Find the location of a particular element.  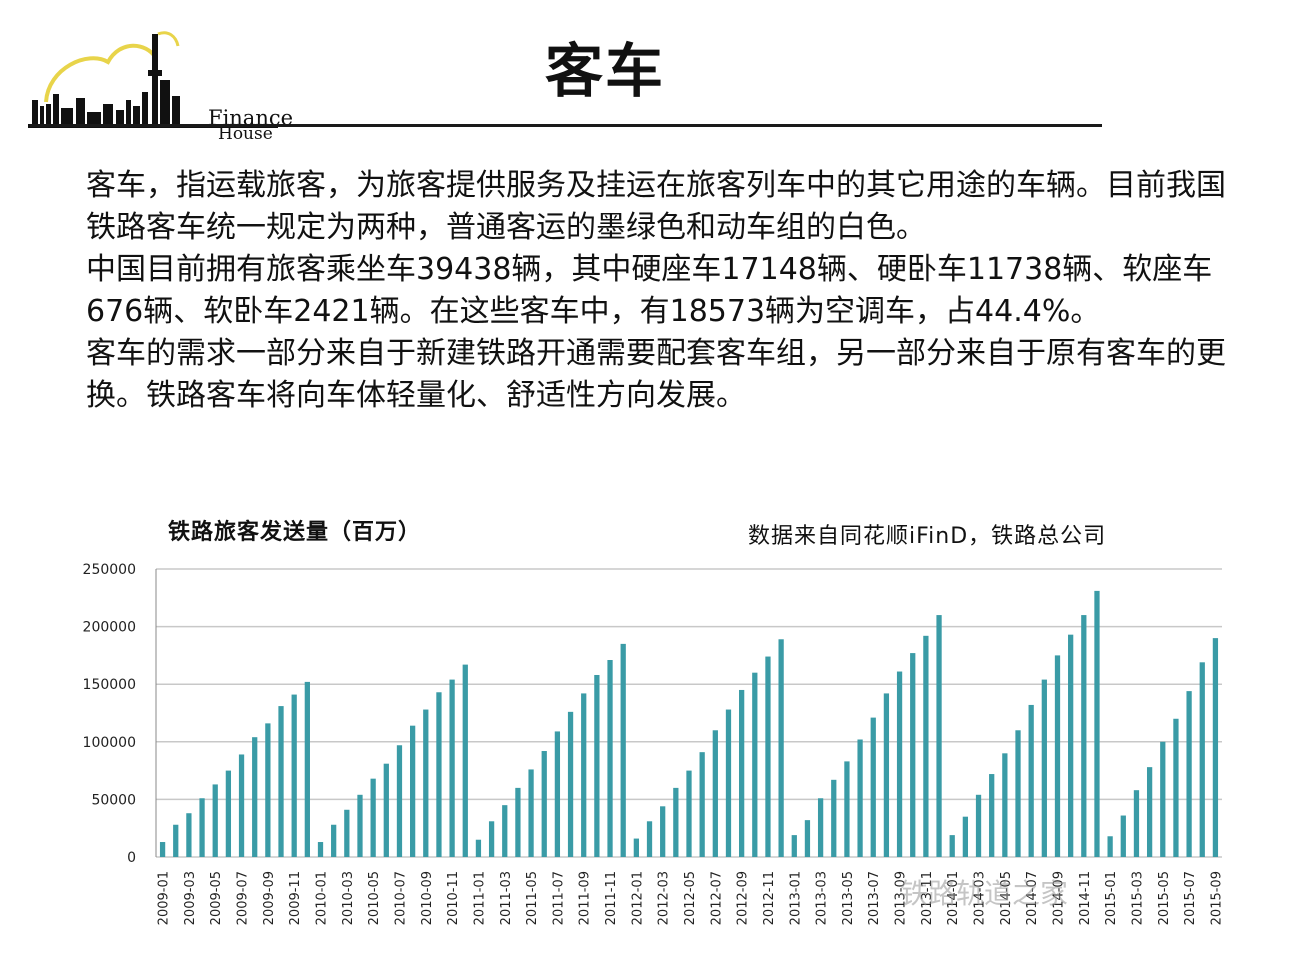

logo-text-house: House is located at coordinates (245, 134).